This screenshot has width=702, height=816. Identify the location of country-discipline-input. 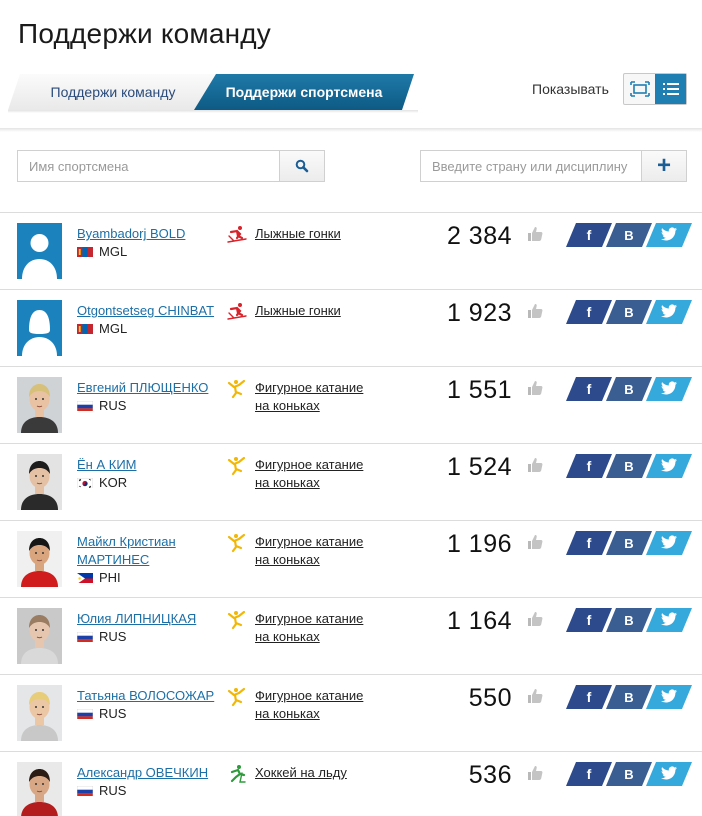
(531, 166).